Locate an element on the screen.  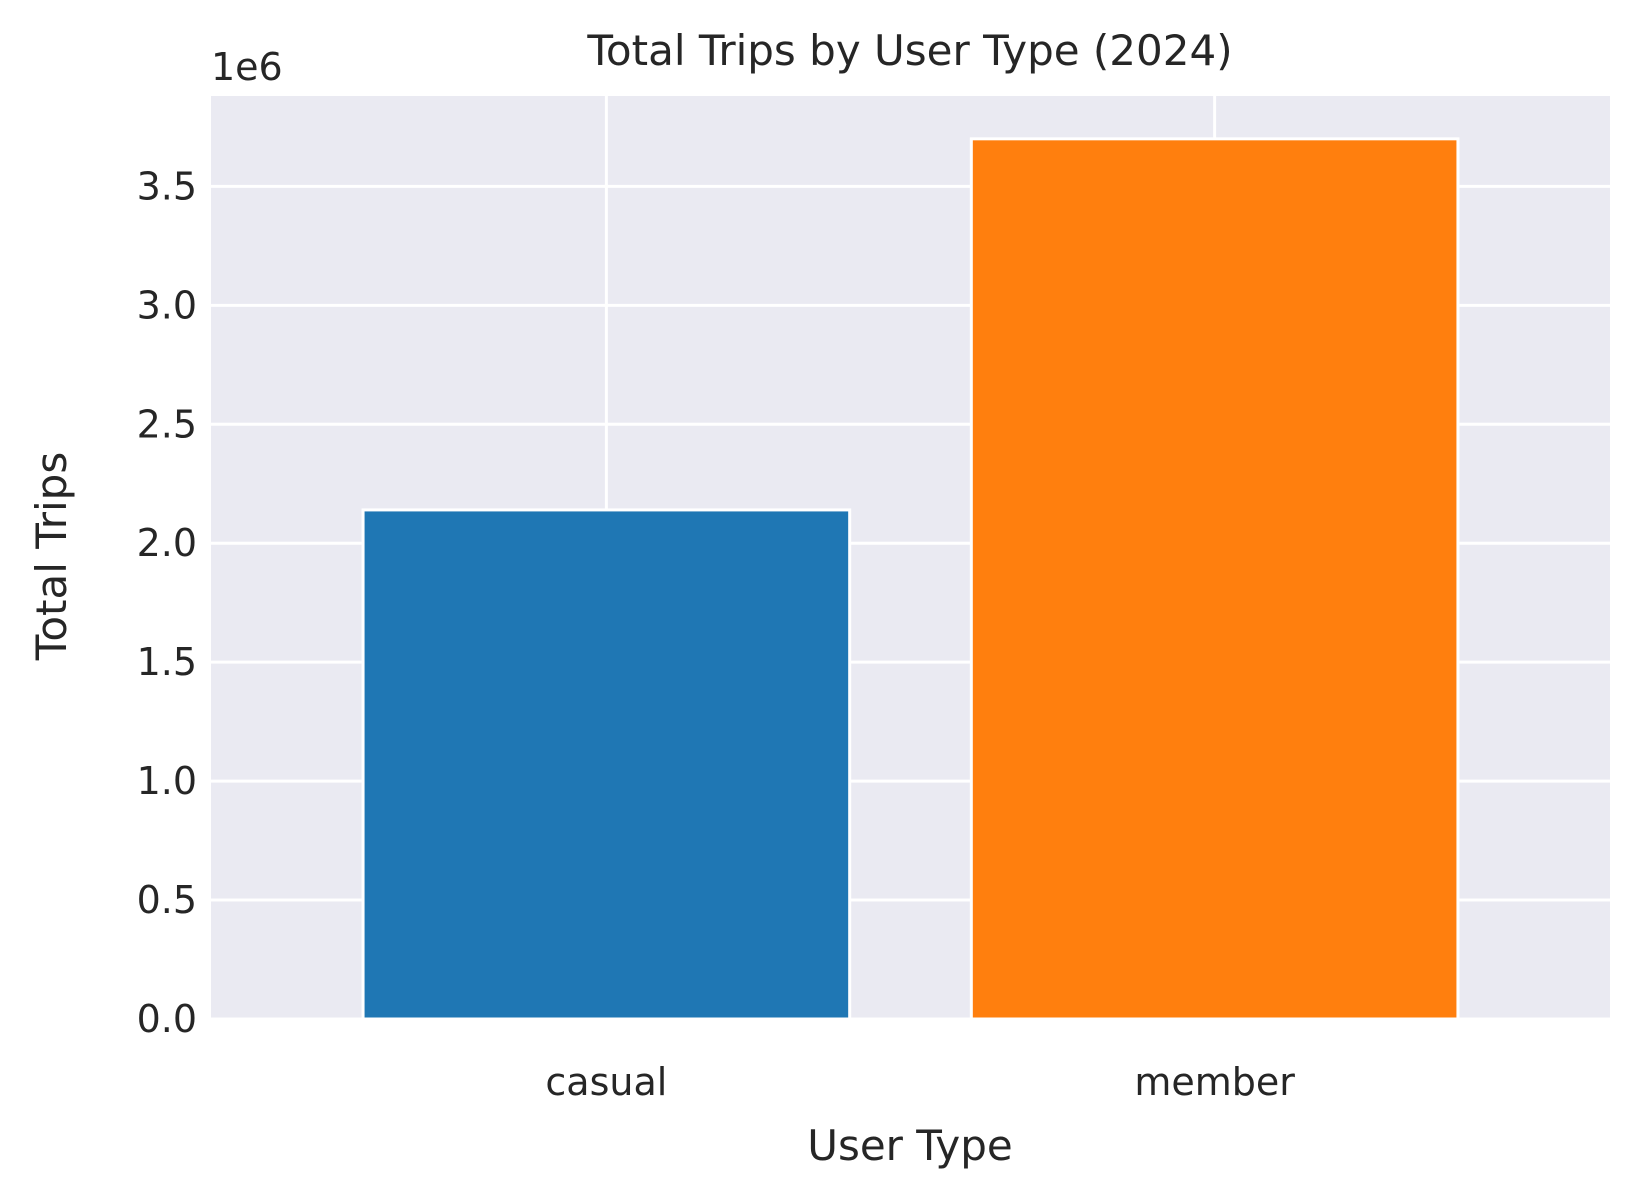
y-axis-ticks: 0.0 0.5 1.0 1.5 2.0 2.5 3.0 3.5 is located at coordinates (167, 602).